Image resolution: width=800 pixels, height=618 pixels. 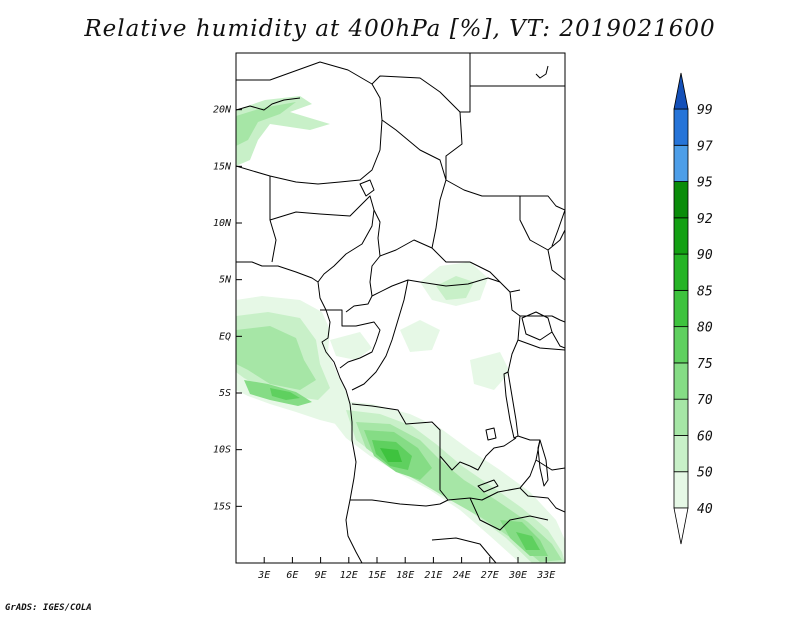 I want to click on colorbar-label: 70, so click(x=705, y=400).